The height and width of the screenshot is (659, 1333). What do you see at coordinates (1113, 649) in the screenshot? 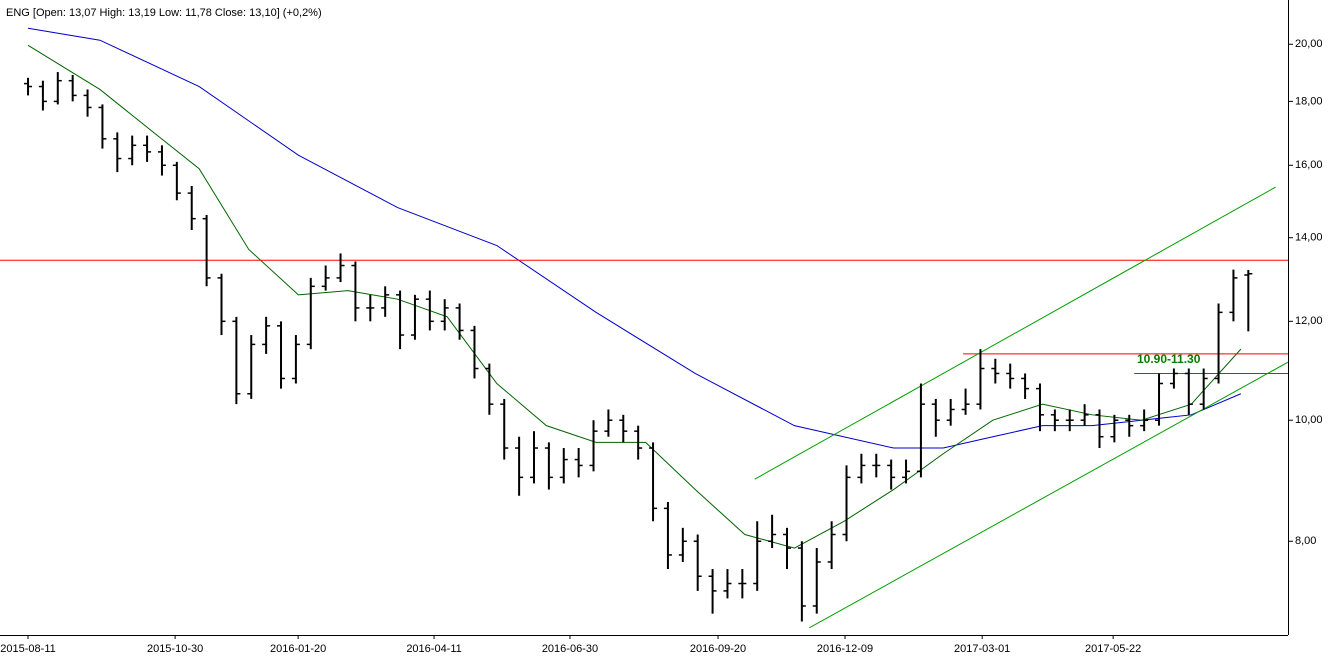
I see `x-tick-label: 2017-05-22` at bounding box center [1113, 649].